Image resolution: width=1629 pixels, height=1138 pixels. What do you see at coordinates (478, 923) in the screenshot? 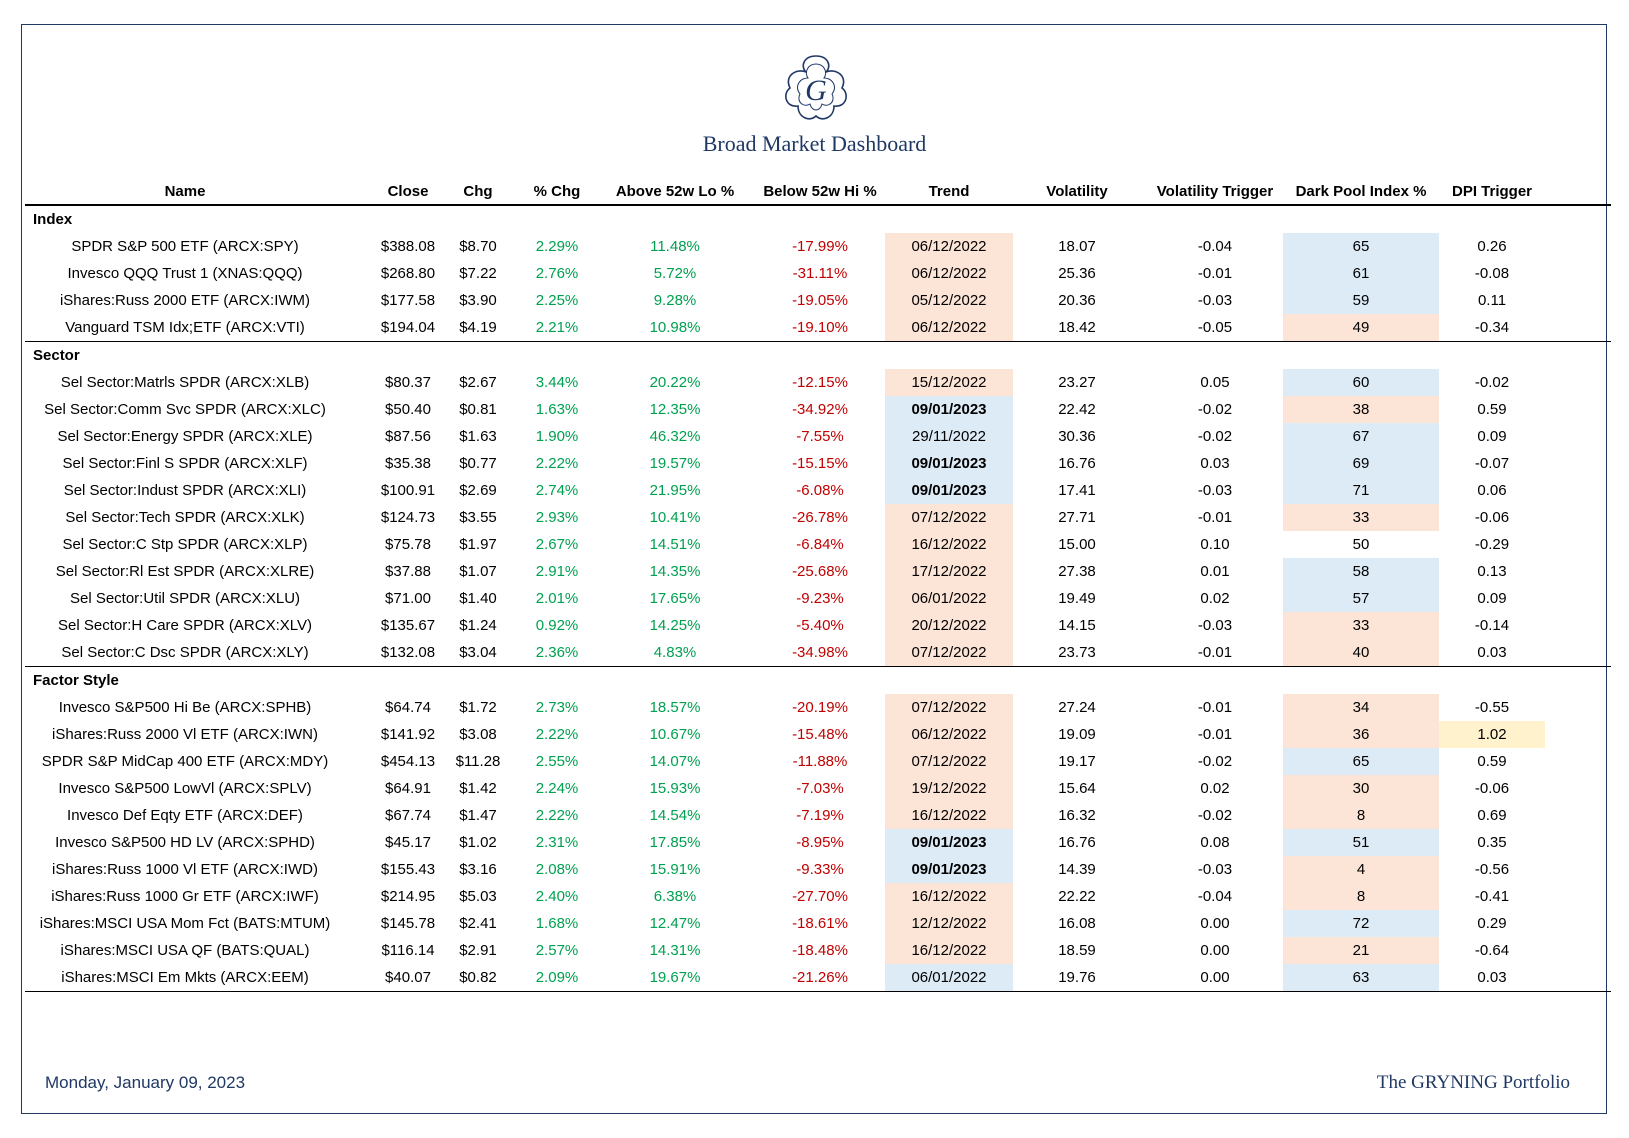
I see `chg-cell: $2.41` at bounding box center [478, 923].